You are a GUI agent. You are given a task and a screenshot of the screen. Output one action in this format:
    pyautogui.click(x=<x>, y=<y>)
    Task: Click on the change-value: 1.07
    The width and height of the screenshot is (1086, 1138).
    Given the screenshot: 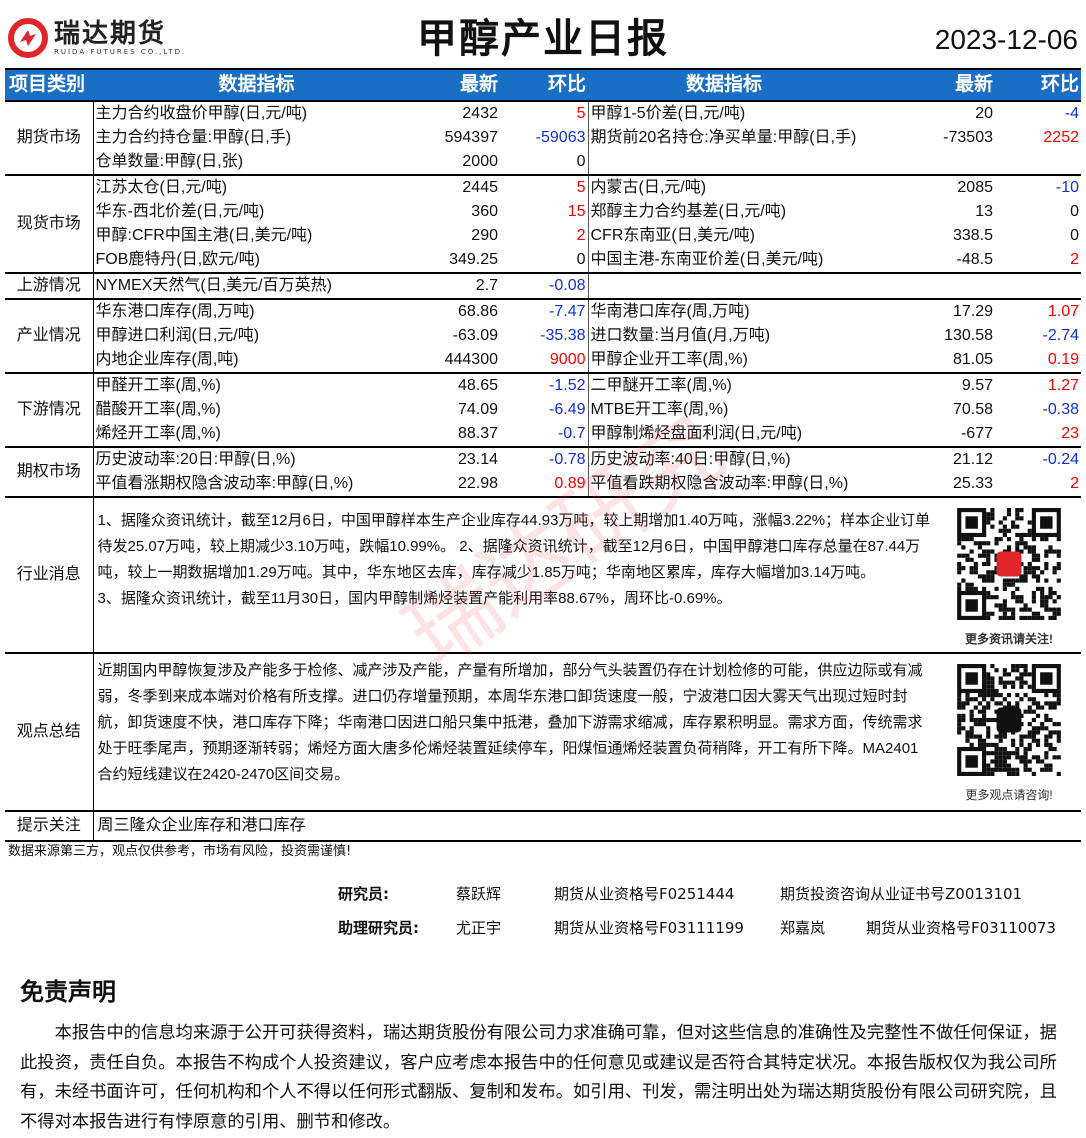 What is the action you would take?
    pyautogui.click(x=1038, y=311)
    